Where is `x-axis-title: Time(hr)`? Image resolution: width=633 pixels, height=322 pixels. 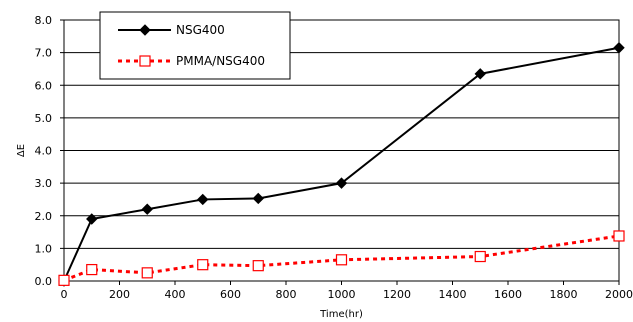
x-axis-title: Time(hr) is located at coordinates (341, 314).